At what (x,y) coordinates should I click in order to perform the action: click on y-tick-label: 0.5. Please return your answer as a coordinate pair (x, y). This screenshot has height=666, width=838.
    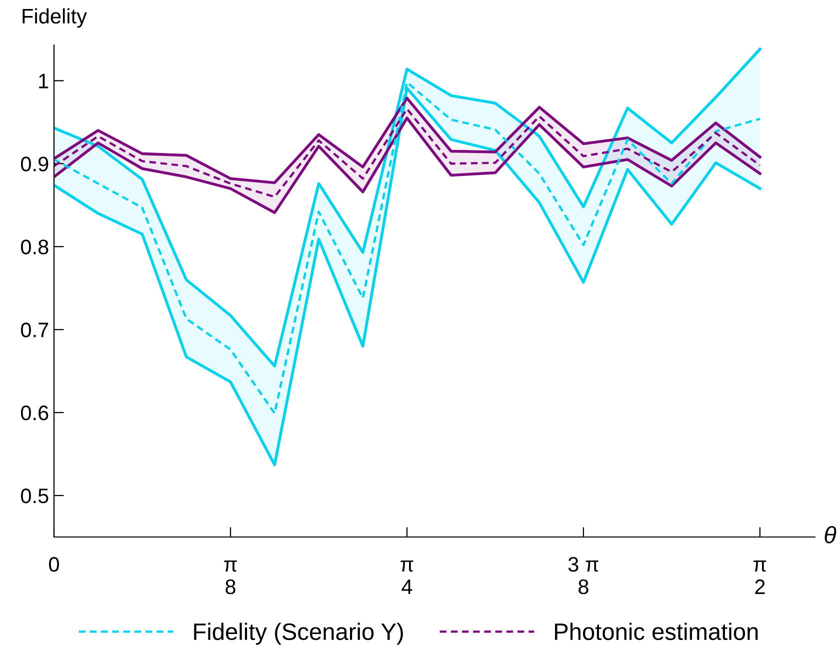
    Looking at the image, I should click on (34, 496).